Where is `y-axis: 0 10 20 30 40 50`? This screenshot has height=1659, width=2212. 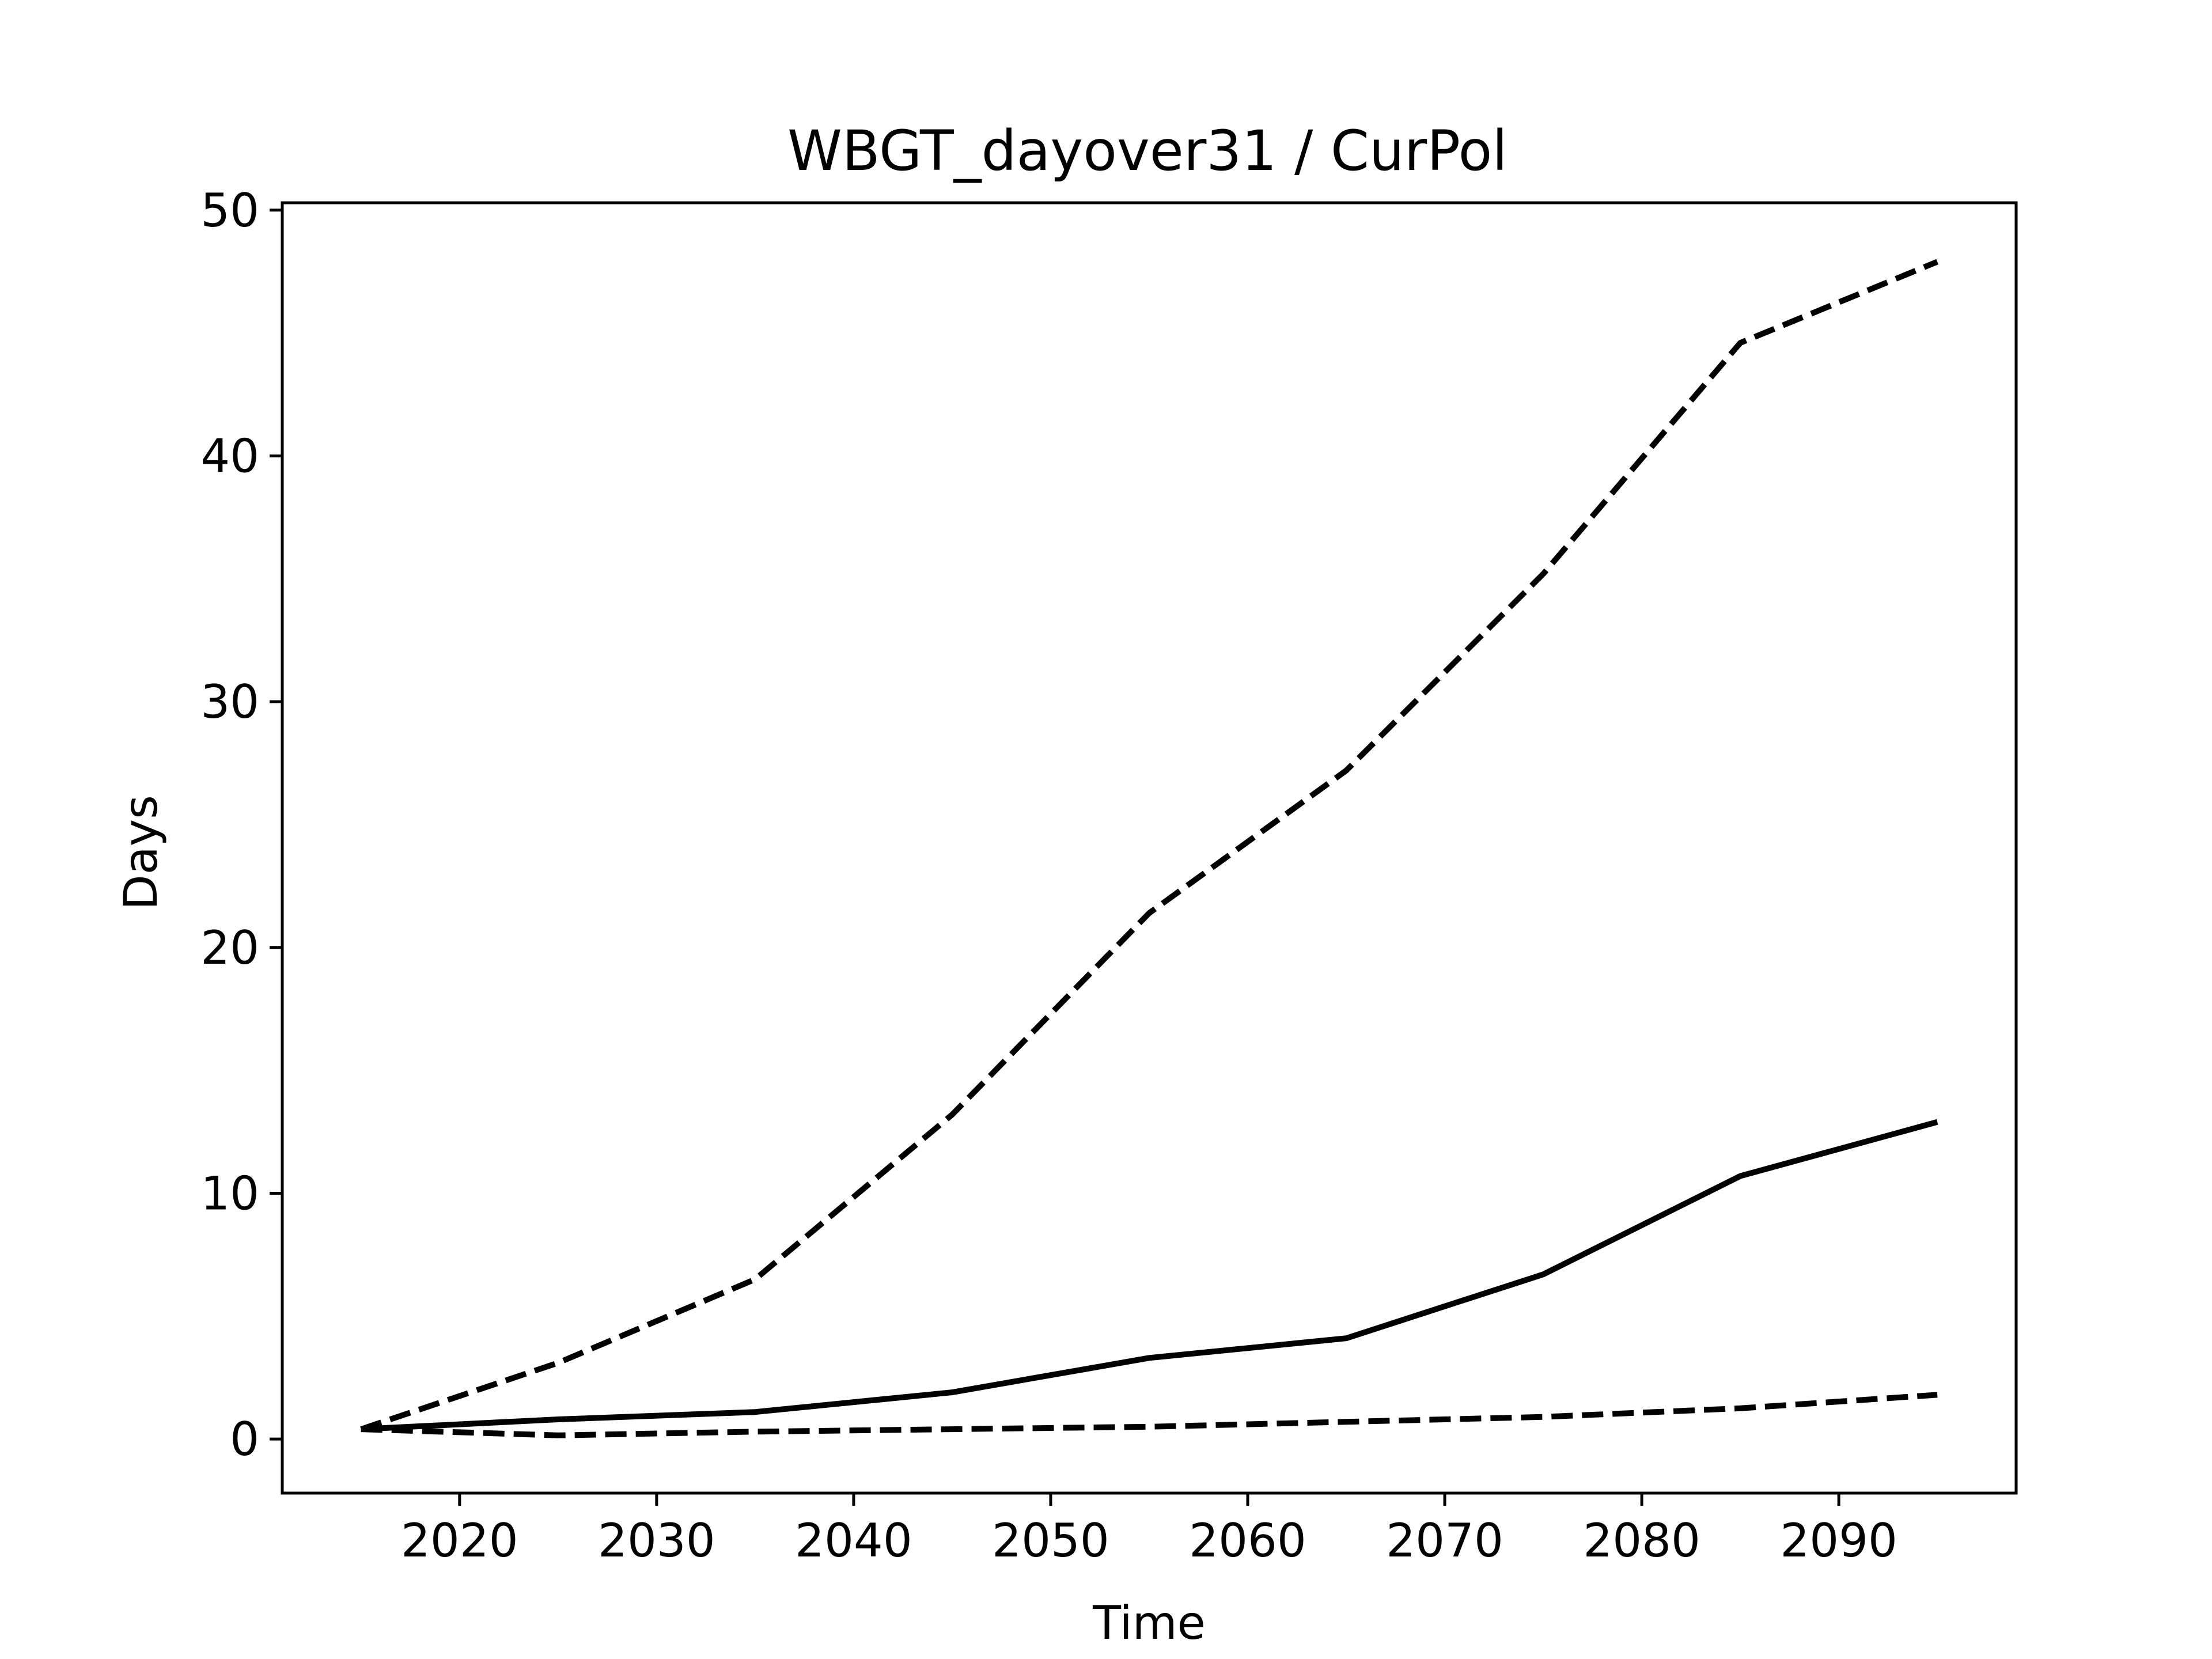
y-axis: 0 10 20 30 40 50 is located at coordinates (241, 825).